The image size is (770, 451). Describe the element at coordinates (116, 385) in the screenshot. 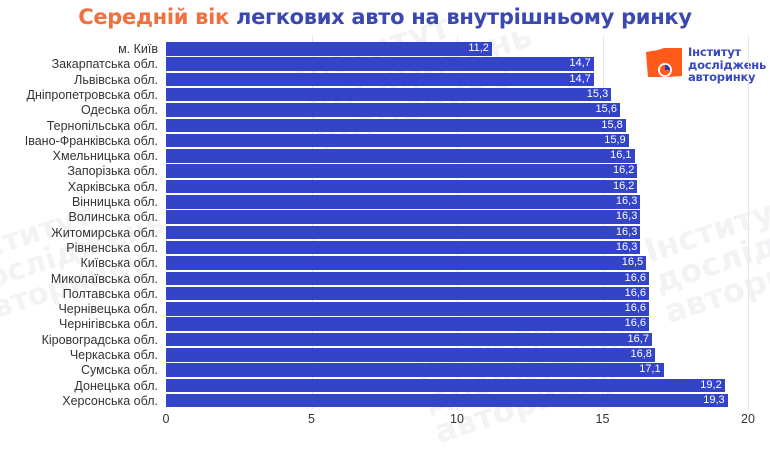

I see `category-label: Донецька обл.` at that location.